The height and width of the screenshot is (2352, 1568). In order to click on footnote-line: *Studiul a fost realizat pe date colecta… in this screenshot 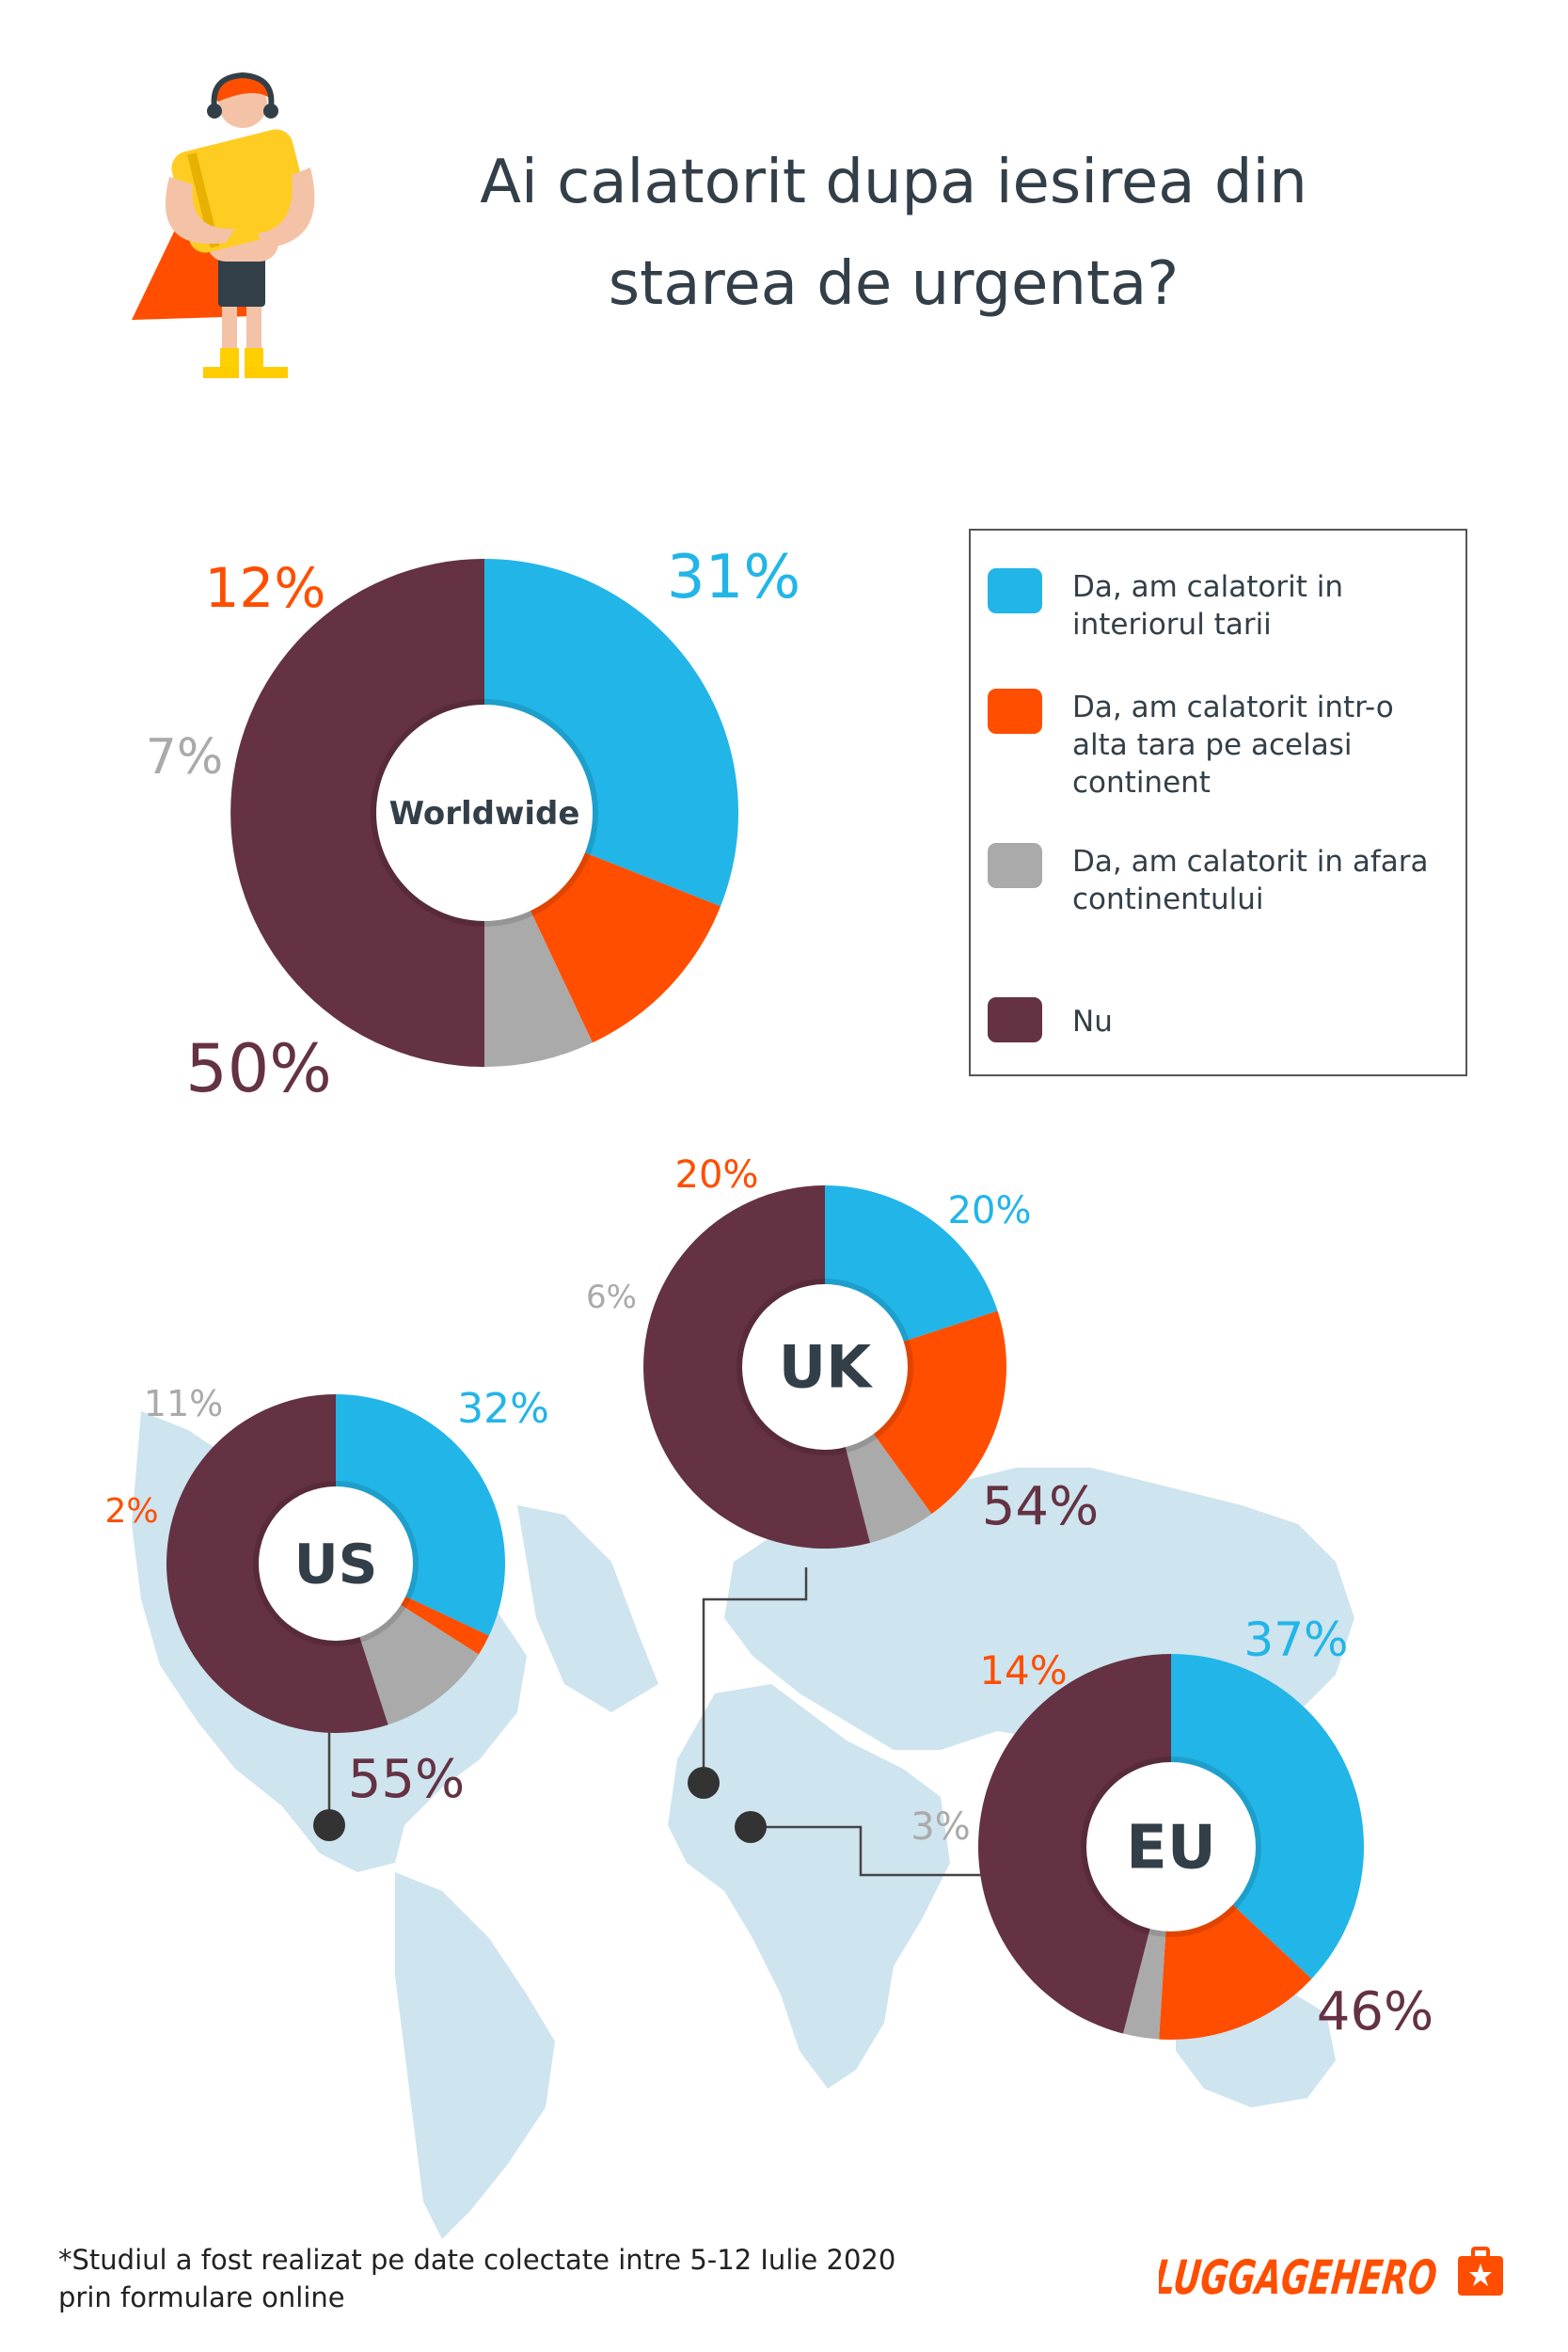, I will do `click(477, 2260)`.